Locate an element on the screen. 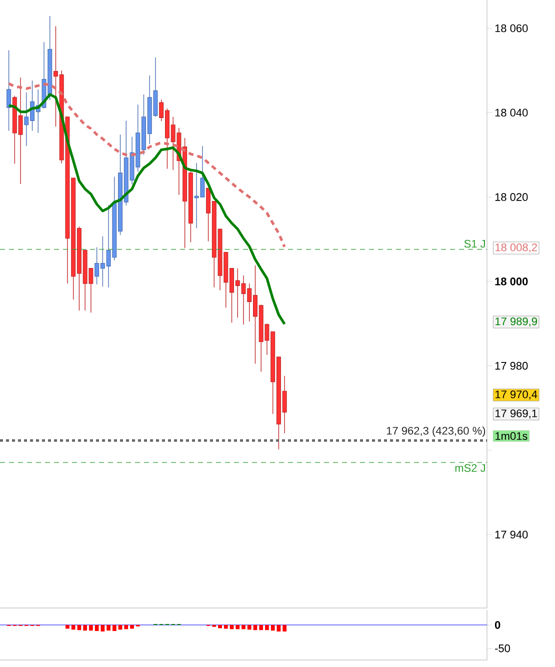 The image size is (555, 667). y-tick-label: 17 940 is located at coordinates (511, 534).